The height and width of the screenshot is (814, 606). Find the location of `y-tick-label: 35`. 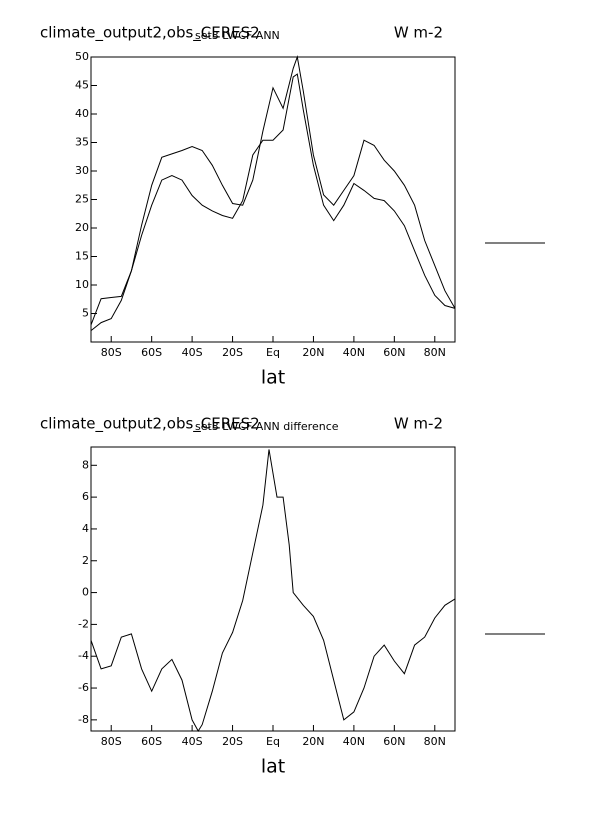

y-tick-label: 35 is located at coordinates (82, 142).